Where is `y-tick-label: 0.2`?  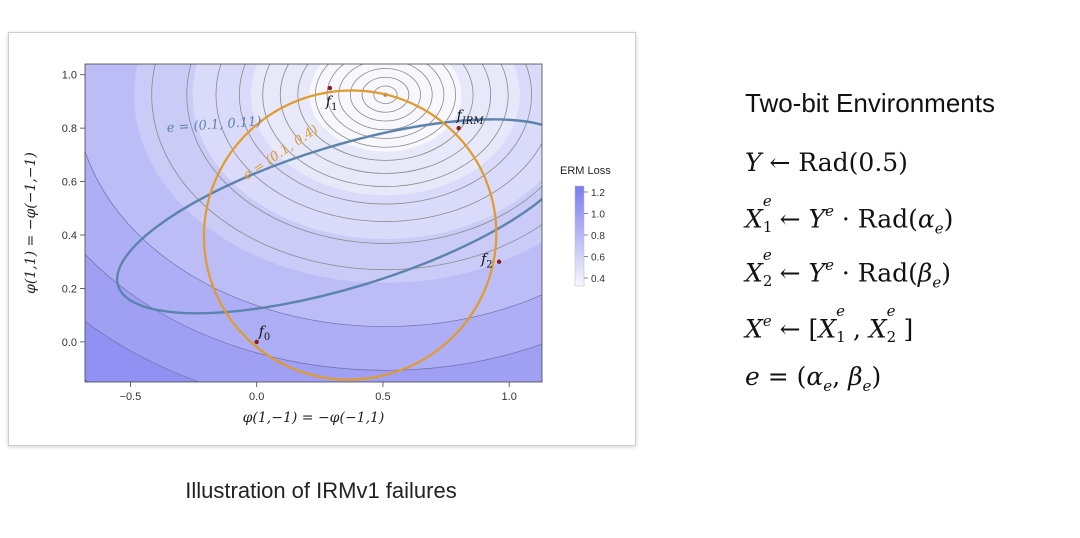 y-tick-label: 0.2 is located at coordinates (69, 289).